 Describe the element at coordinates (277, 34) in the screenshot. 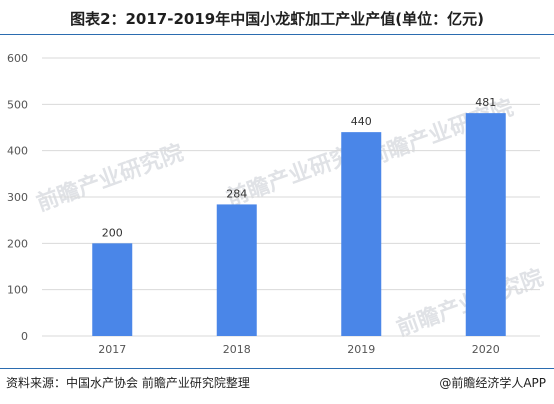

I see `title-divider` at that location.